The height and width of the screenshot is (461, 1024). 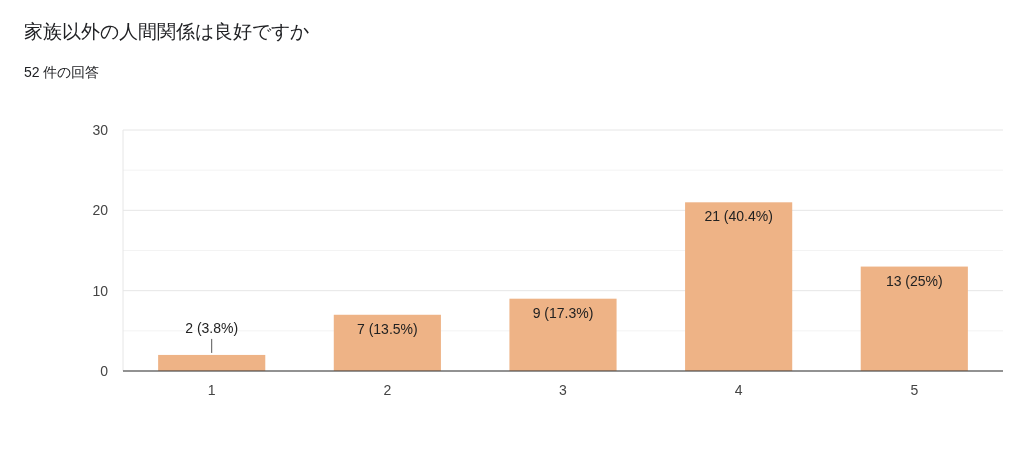 What do you see at coordinates (212, 327) in the screenshot?
I see `data-label: 2 (3.8%)` at bounding box center [212, 327].